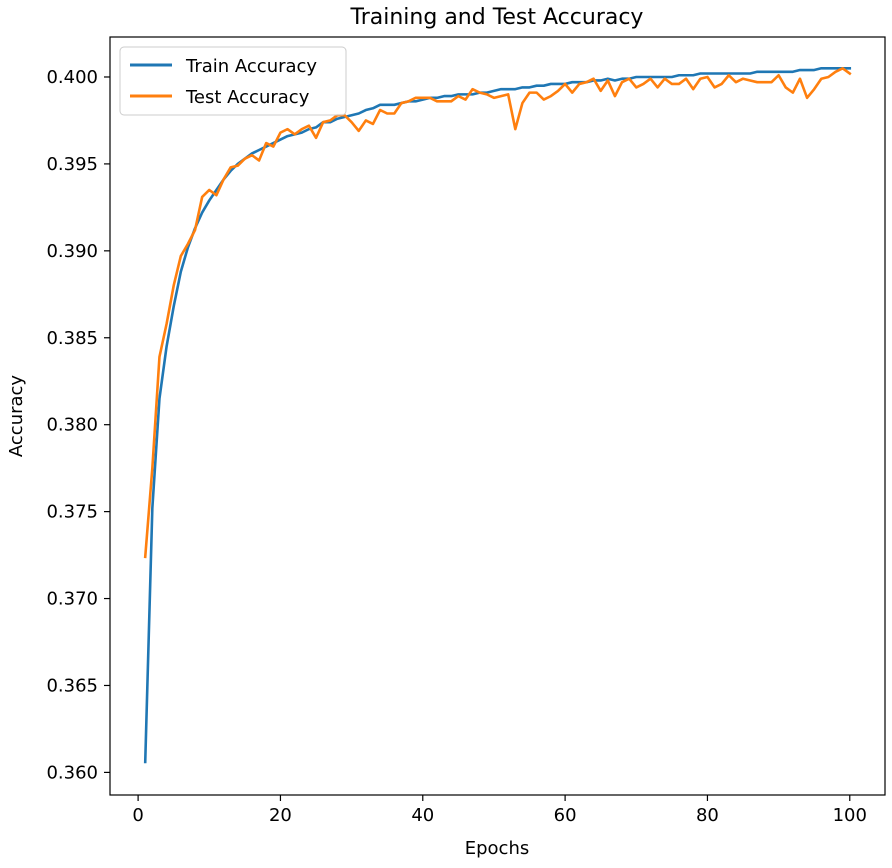 Image resolution: width=892 pixels, height=868 pixels. I want to click on legend: Train Accuracy Test Accuracy, so click(233, 81).